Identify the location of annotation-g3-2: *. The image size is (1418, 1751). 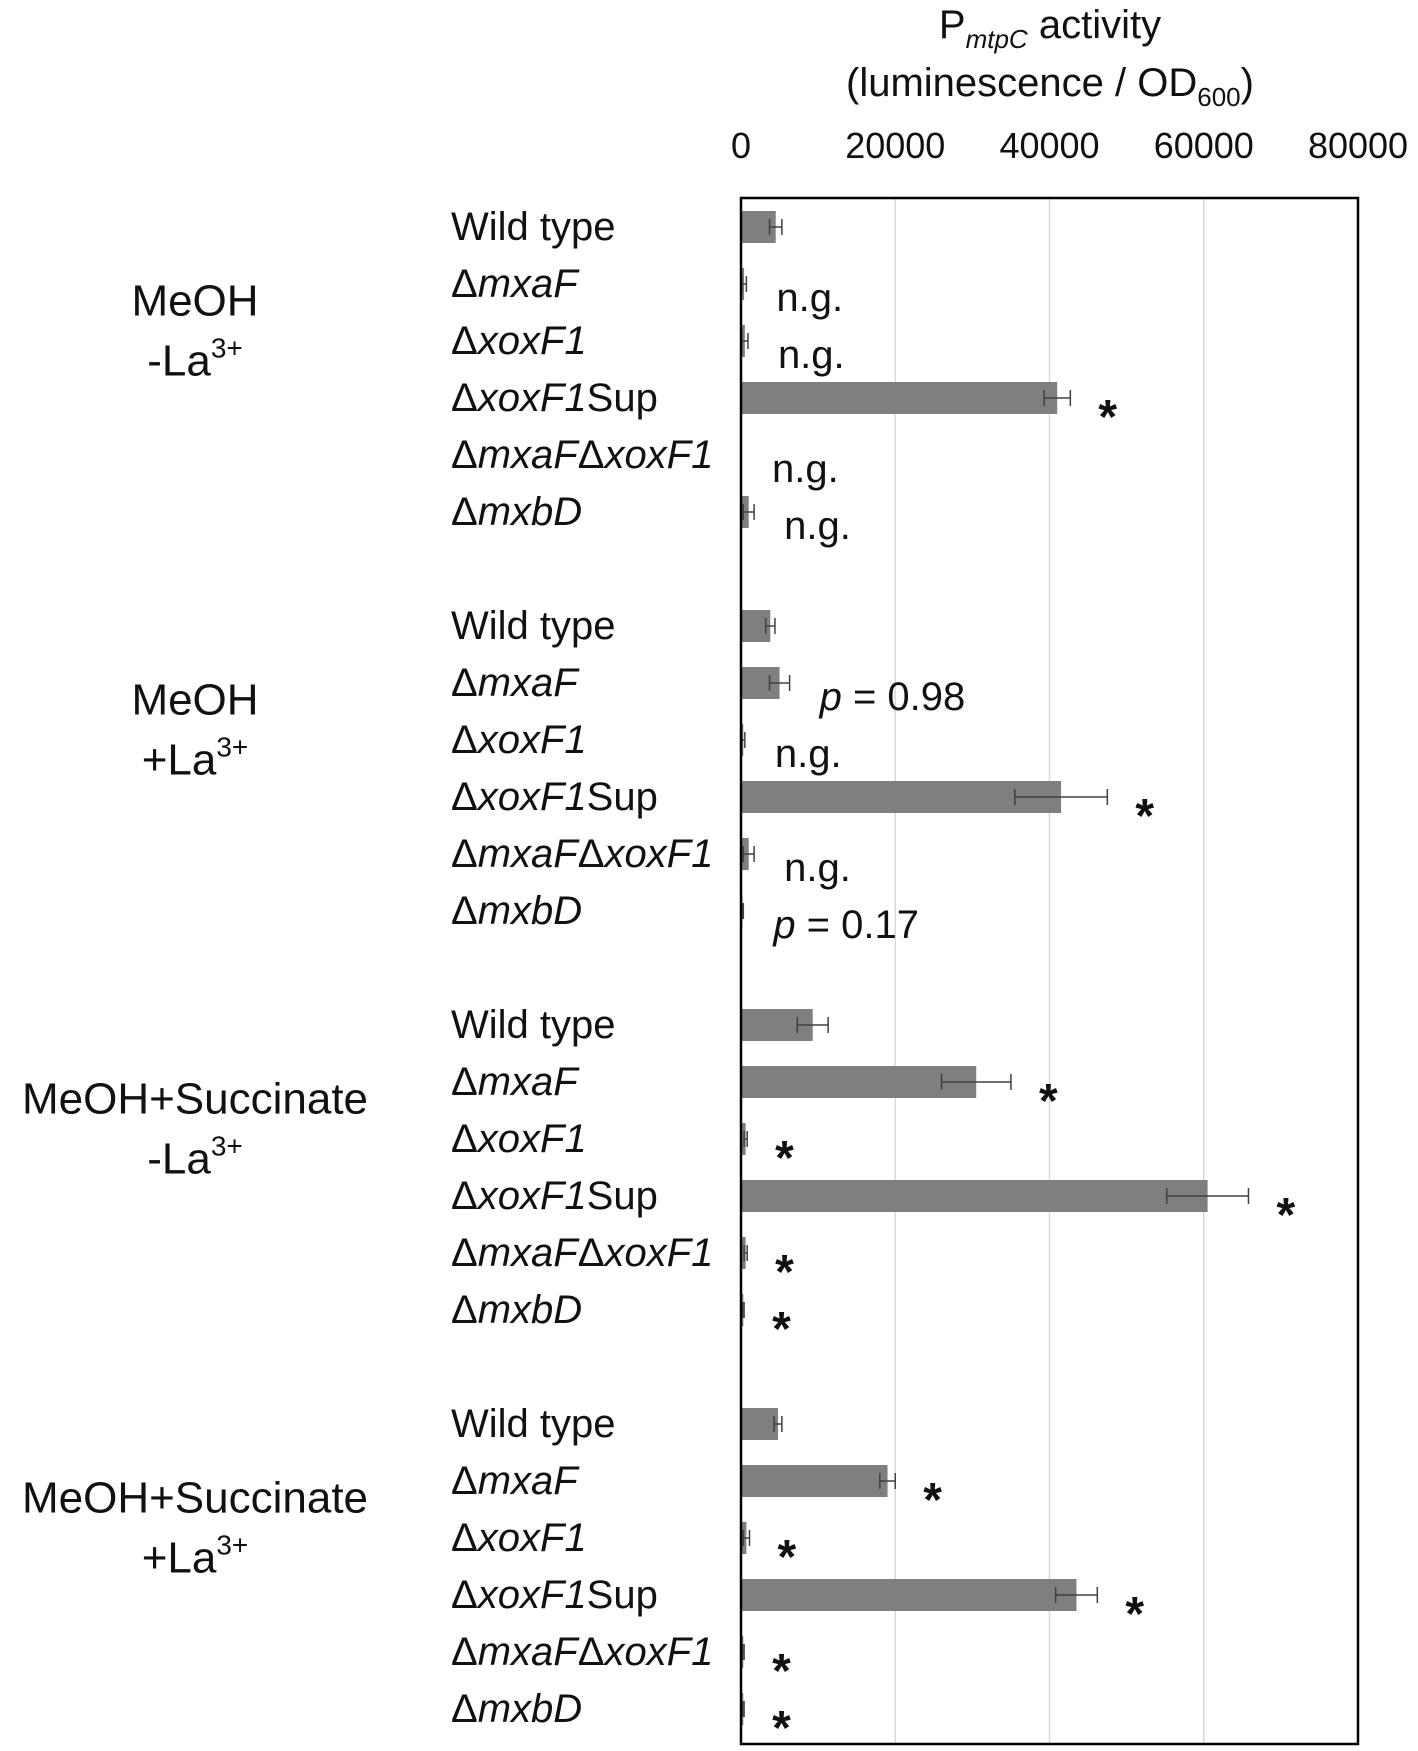
(784, 1158).